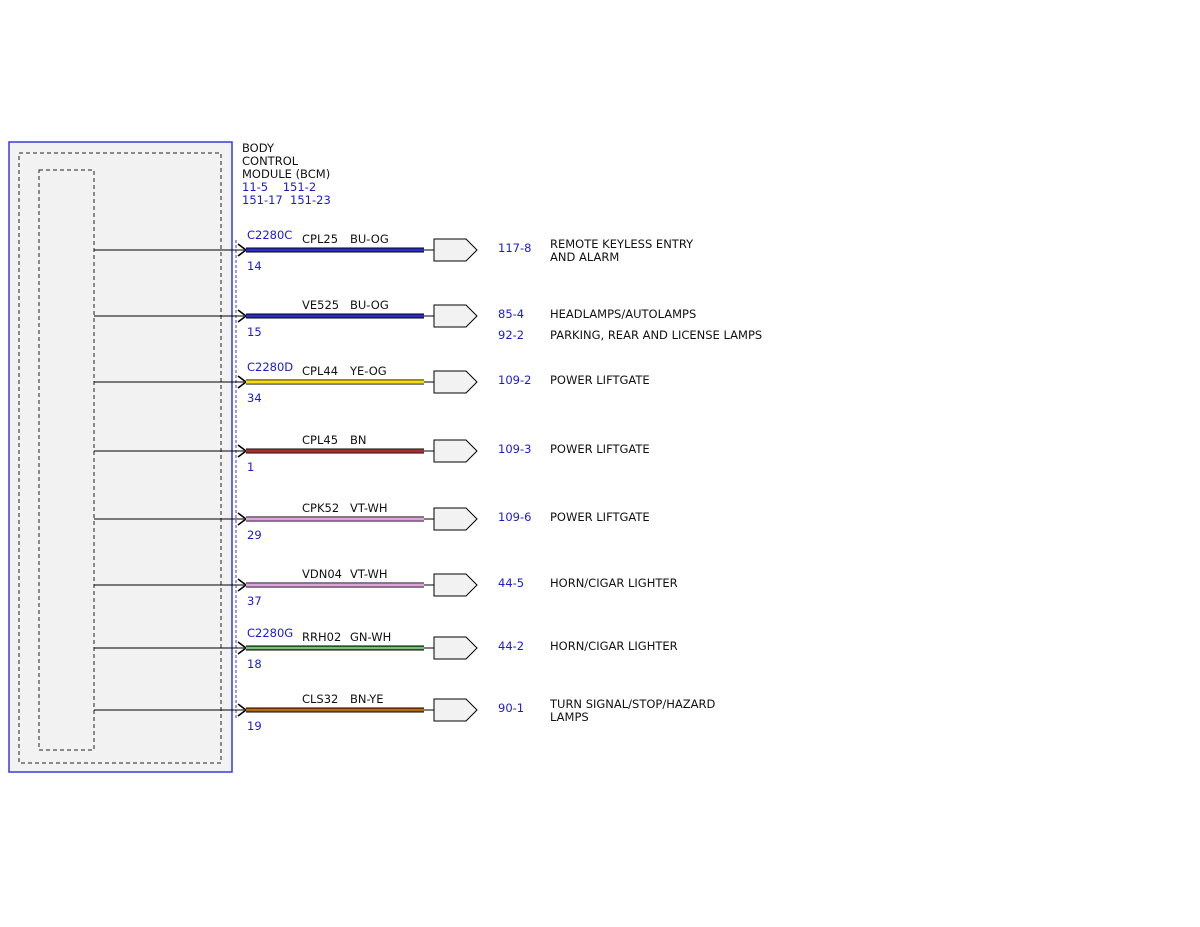 Image resolution: width=1200 pixels, height=927 pixels. Describe the element at coordinates (511, 314) in the screenshot. I see `page-reference: 85-4` at that location.